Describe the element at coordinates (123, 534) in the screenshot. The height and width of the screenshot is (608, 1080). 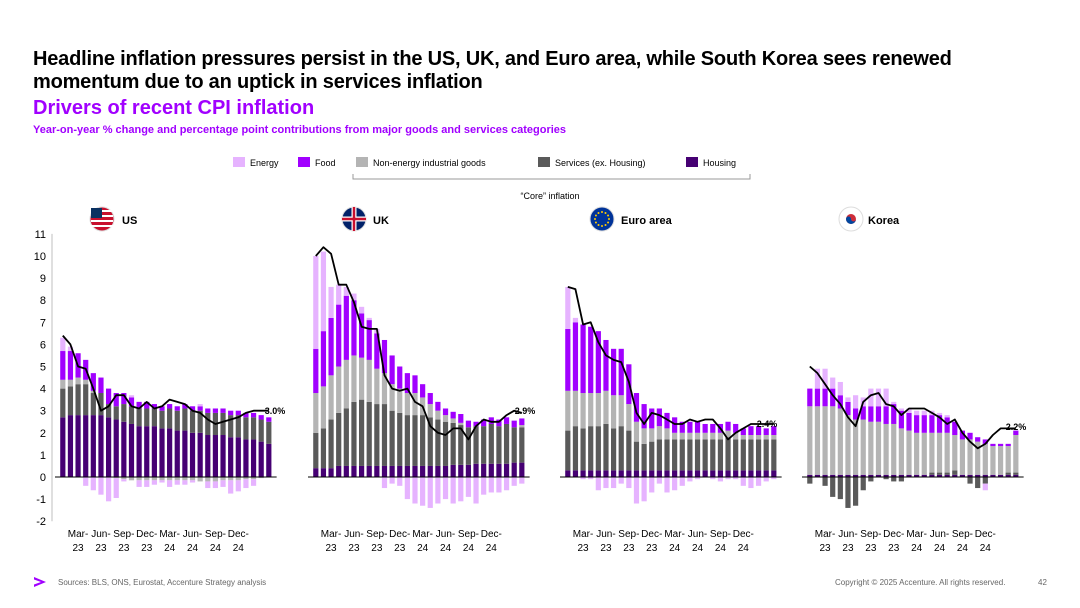
I see `us-x-tick-month: Sep-` at that location.